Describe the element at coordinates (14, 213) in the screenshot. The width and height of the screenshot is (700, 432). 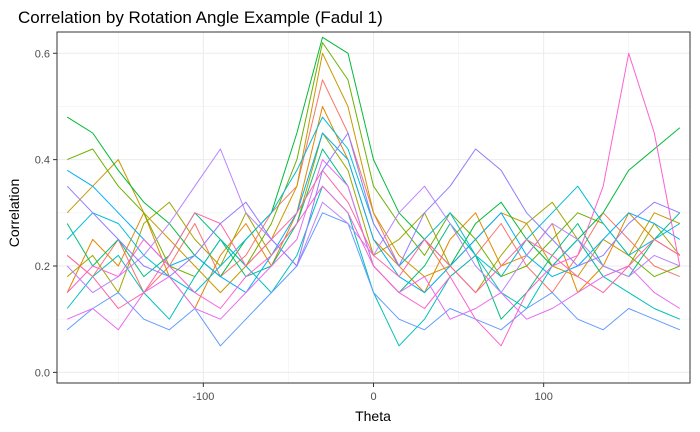
I see `y-axis-title: Correlation` at that location.